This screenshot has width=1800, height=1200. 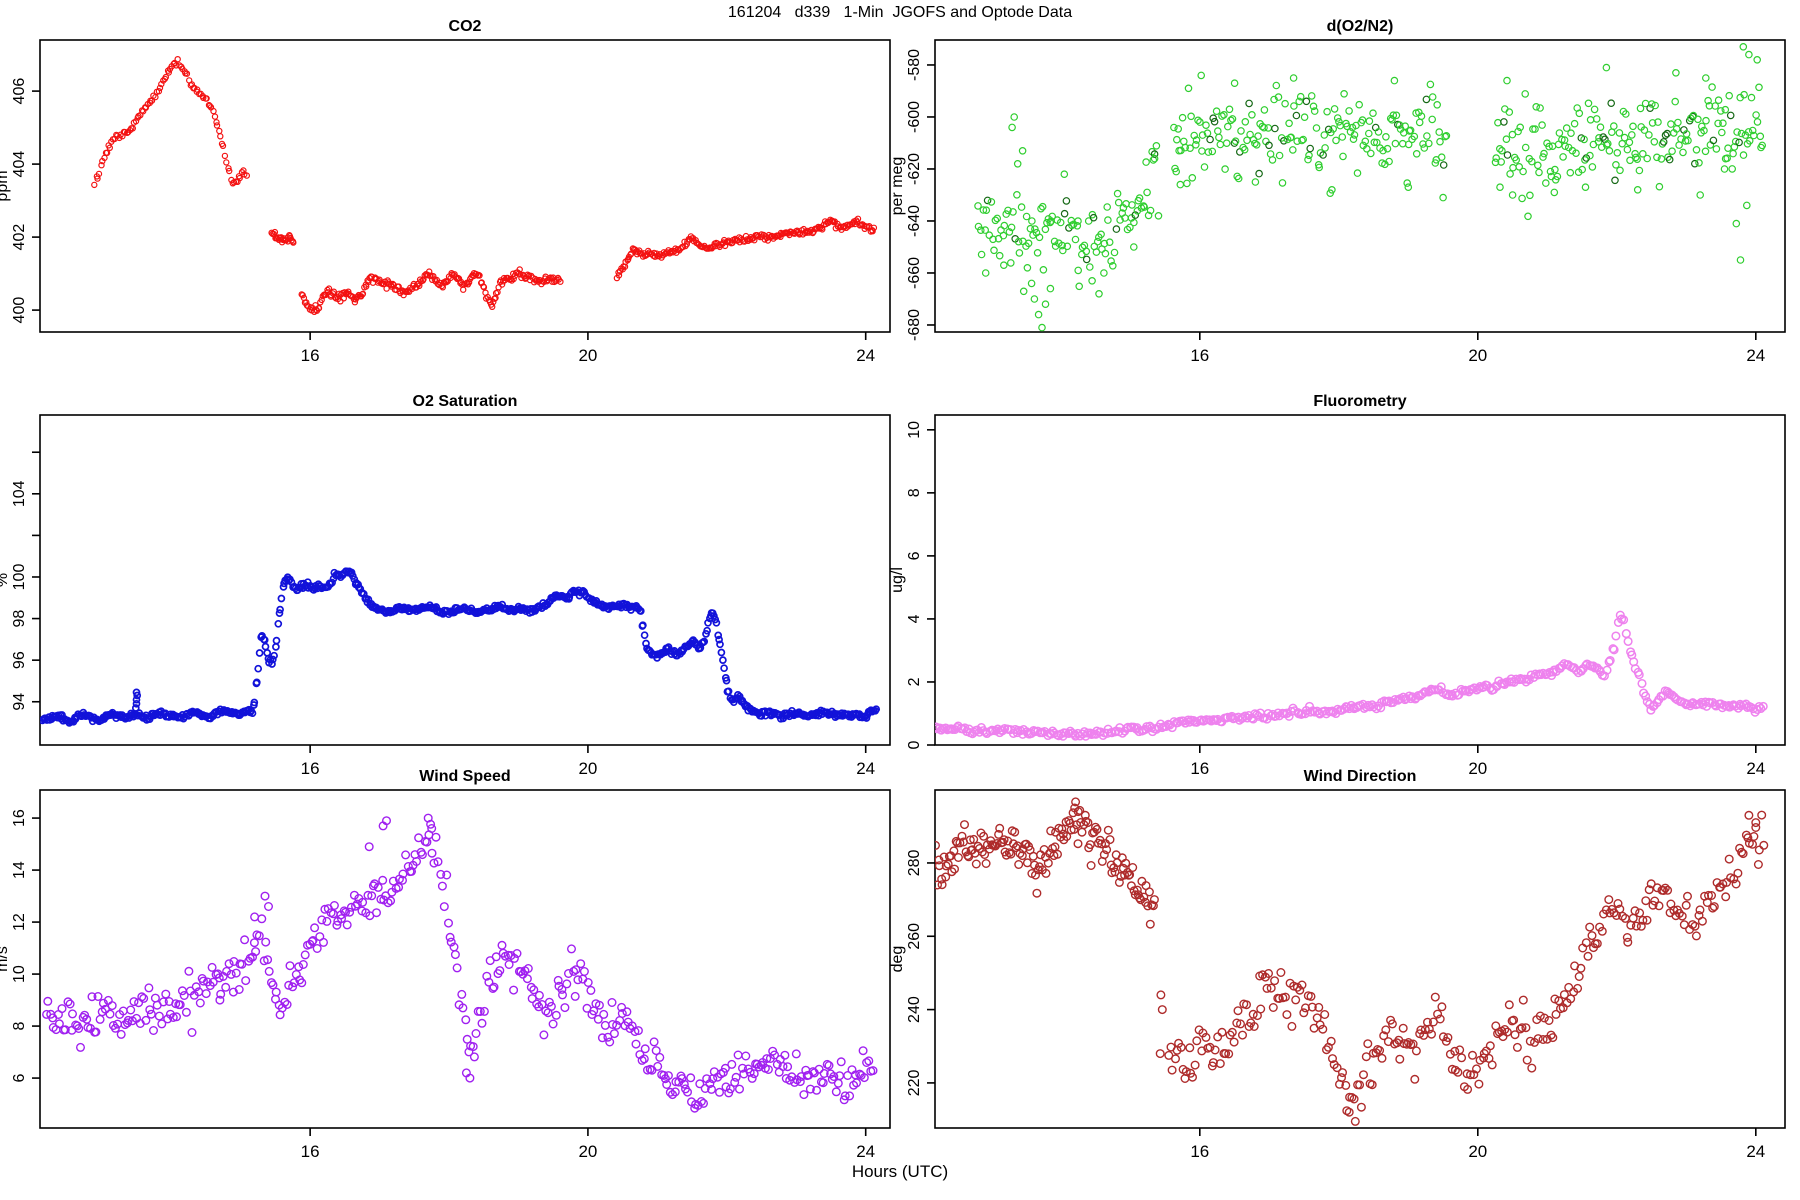 I want to click on wdir-y-axis-unit: deg, so click(x=897, y=959).